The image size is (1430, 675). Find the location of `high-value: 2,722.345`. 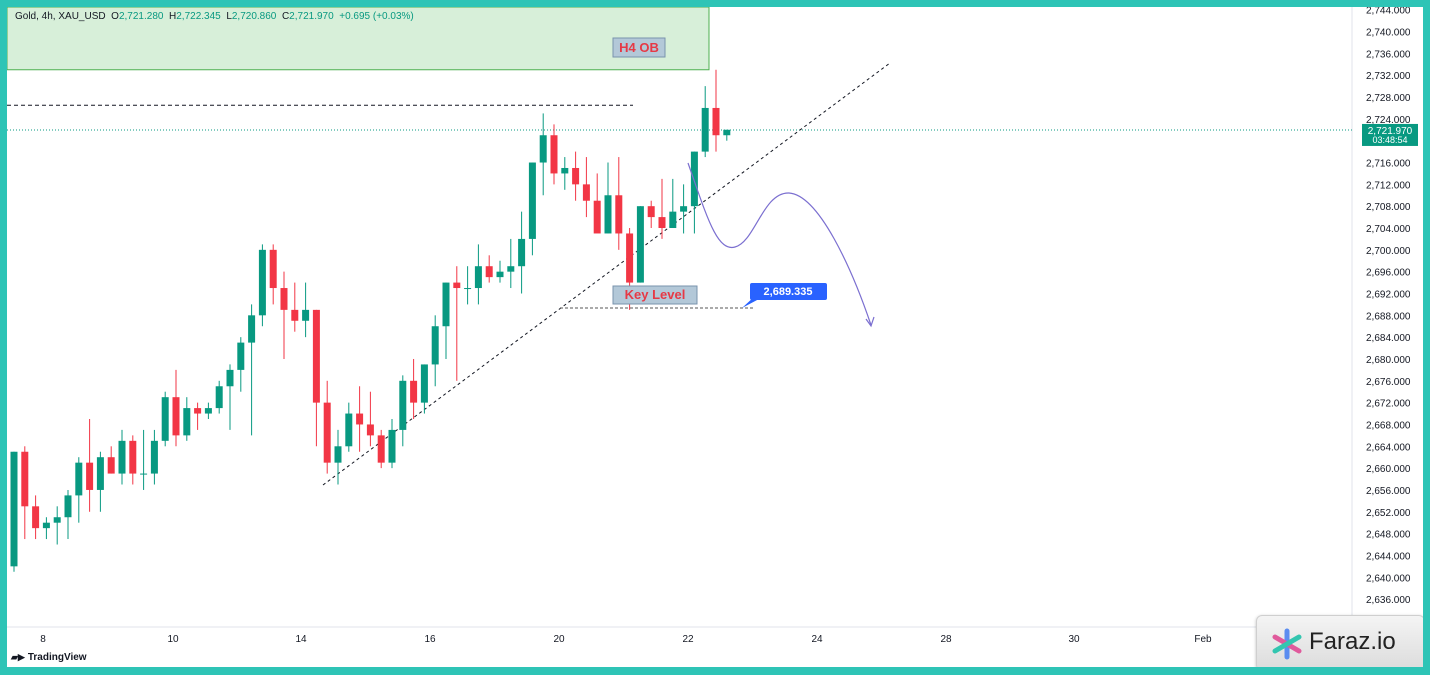

high-value: 2,722.345 is located at coordinates (198, 16).